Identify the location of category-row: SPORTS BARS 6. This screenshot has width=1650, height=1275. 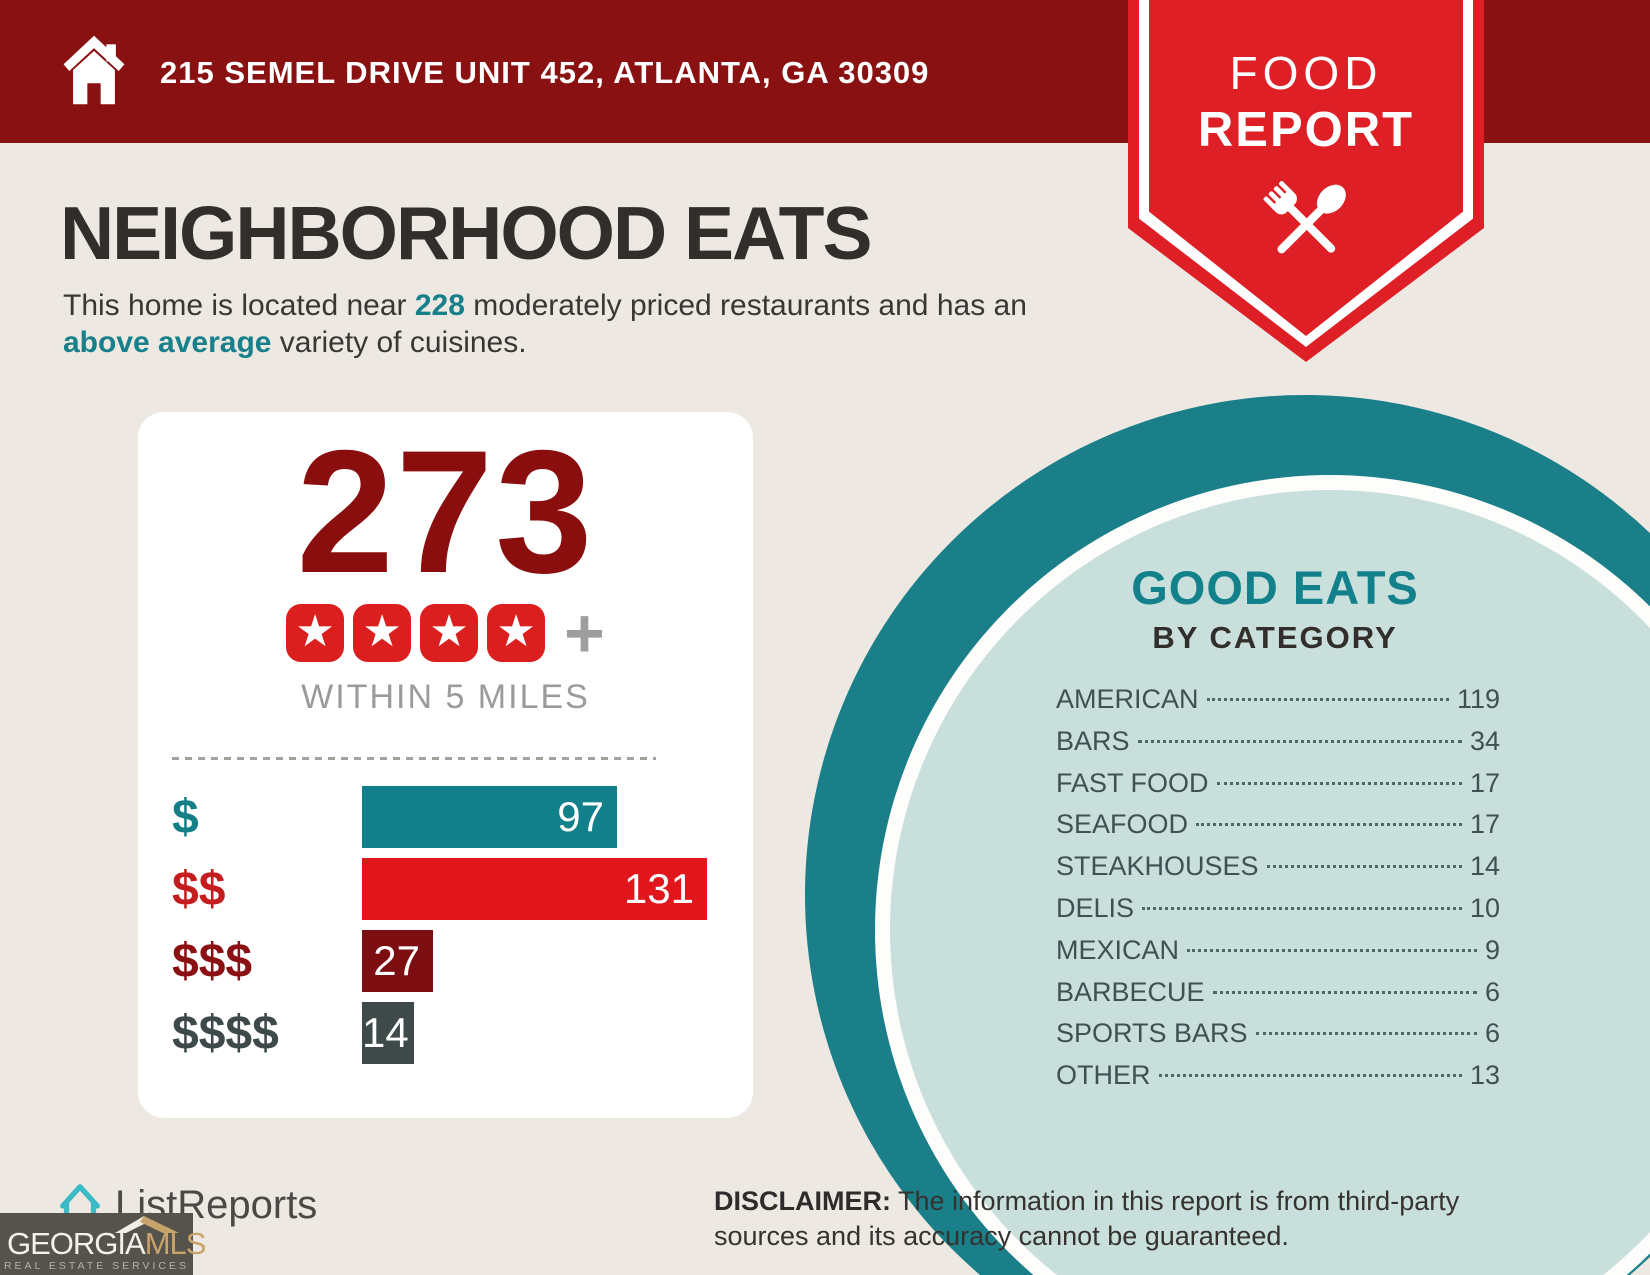
(1278, 1039).